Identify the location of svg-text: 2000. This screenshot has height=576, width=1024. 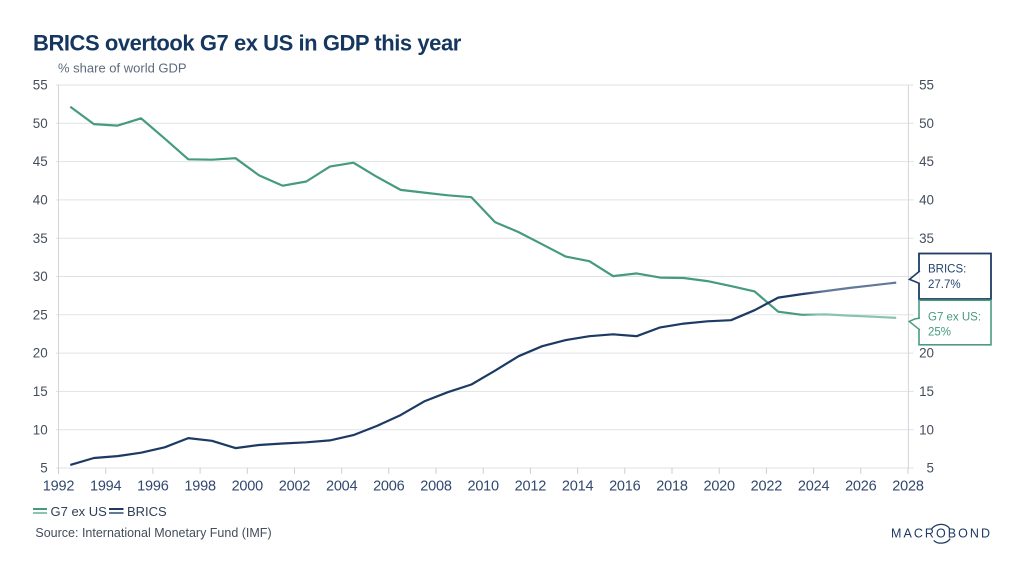
(248, 487).